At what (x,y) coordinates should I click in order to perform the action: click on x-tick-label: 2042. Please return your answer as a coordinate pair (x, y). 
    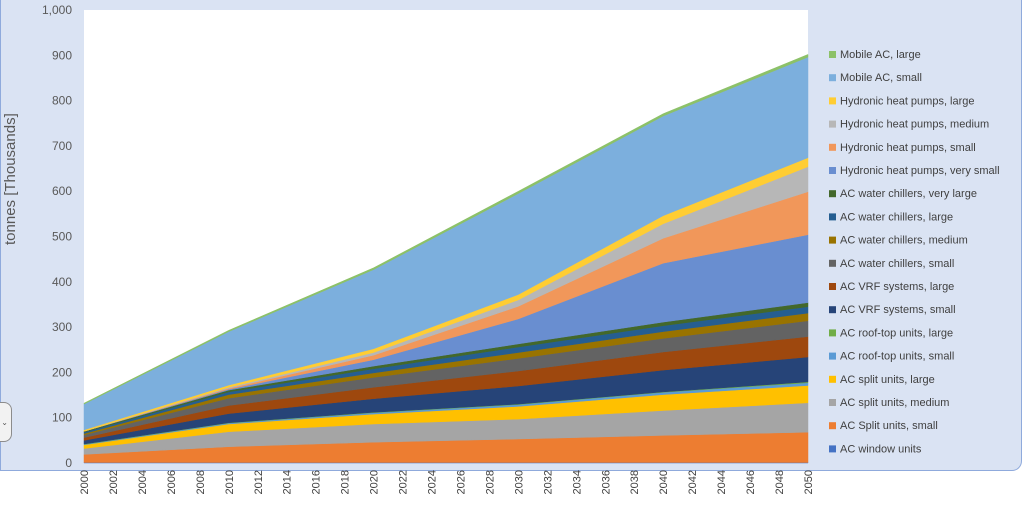
    Looking at the image, I should click on (693, 482).